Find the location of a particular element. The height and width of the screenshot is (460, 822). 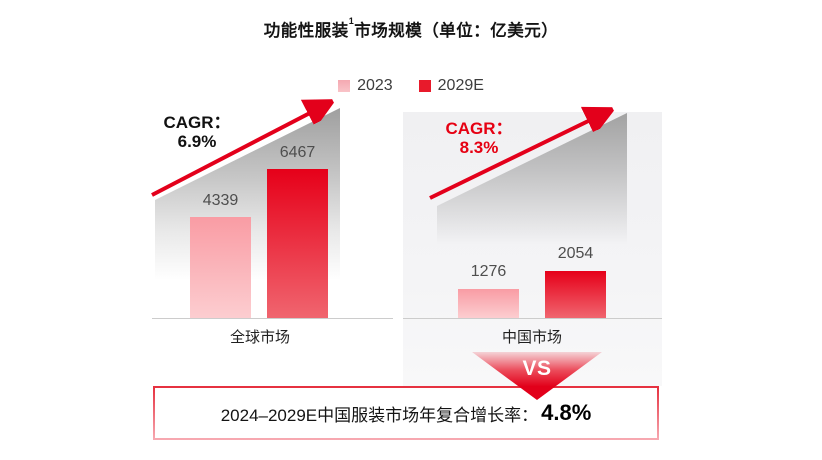

cagr-summary-banner: 2024–2029E中国服装市场年复合增长率： 4.8% is located at coordinates (406, 413).